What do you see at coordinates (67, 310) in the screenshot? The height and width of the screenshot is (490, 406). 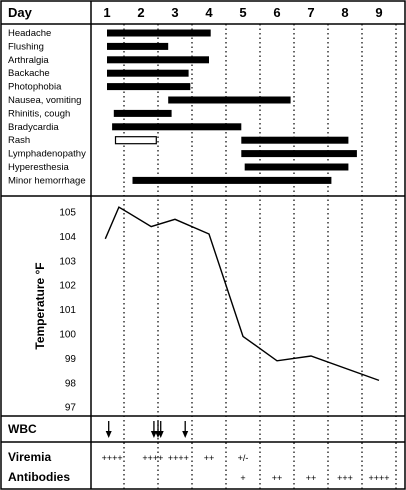 I see `temperature-tick-label: 101` at bounding box center [67, 310].